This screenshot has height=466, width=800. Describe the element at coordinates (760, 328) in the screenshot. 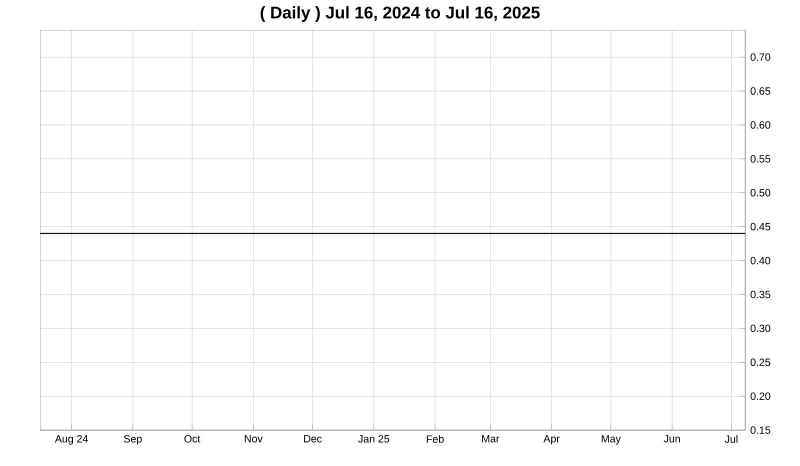

I see `y-tick-label: 0.30` at that location.